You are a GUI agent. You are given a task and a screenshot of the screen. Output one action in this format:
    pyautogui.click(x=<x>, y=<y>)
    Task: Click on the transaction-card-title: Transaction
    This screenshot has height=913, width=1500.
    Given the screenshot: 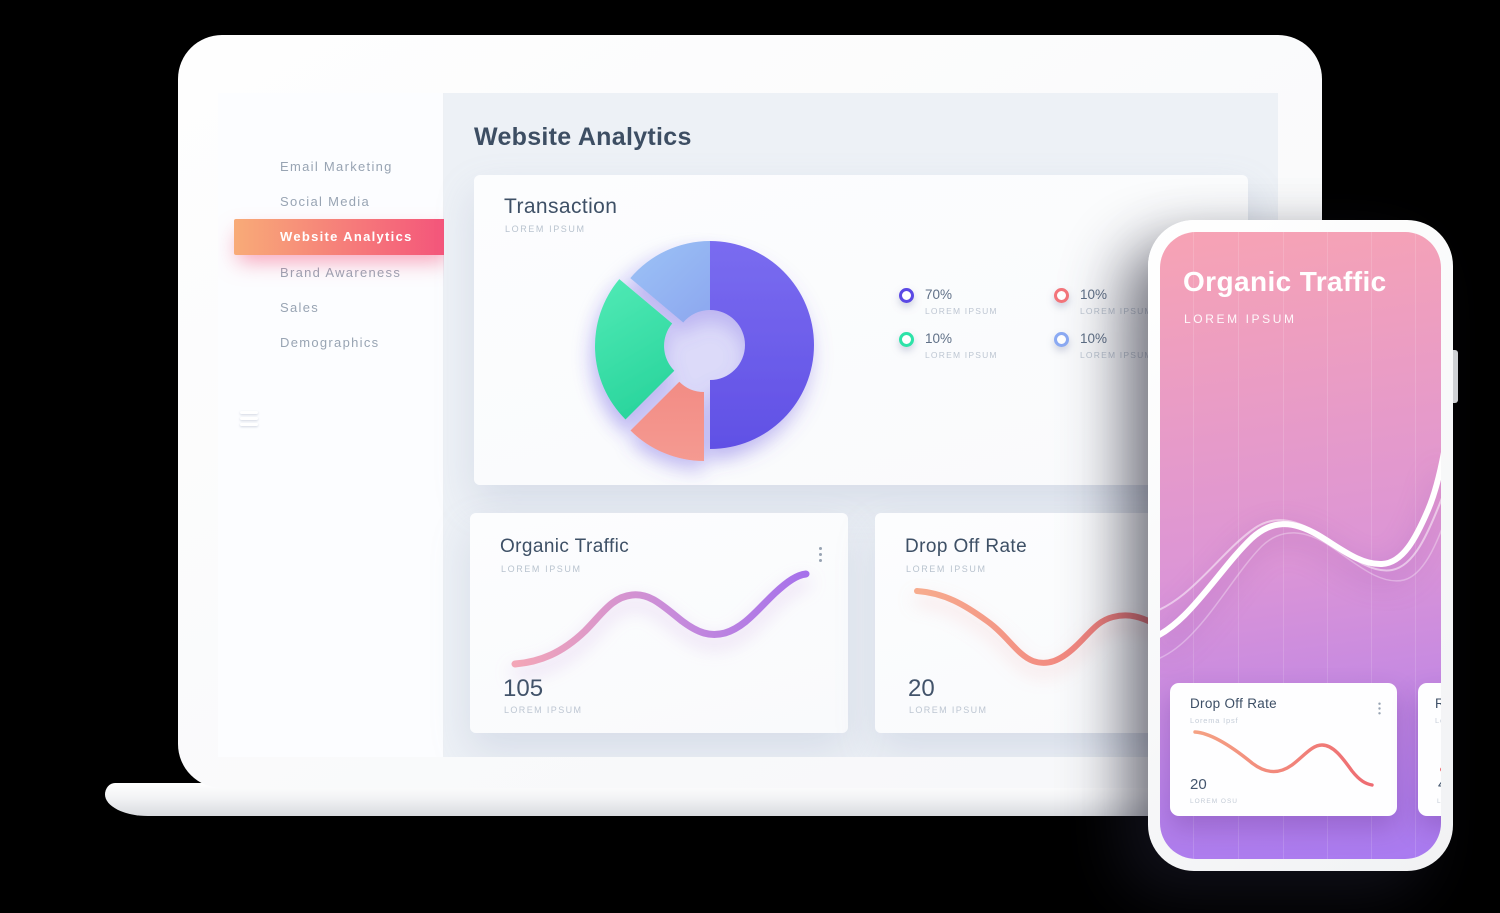 What is the action you would take?
    pyautogui.click(x=561, y=206)
    